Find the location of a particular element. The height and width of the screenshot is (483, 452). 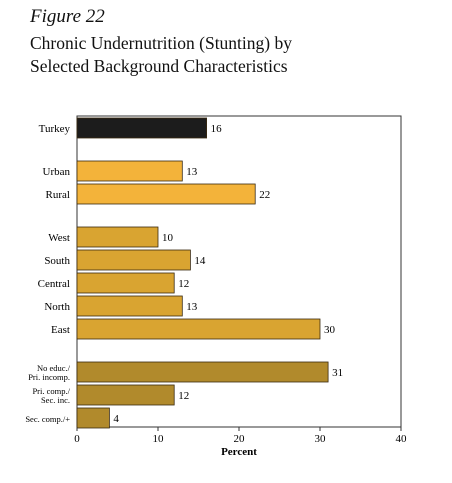

value-label-rural: 22 is located at coordinates (264, 195).